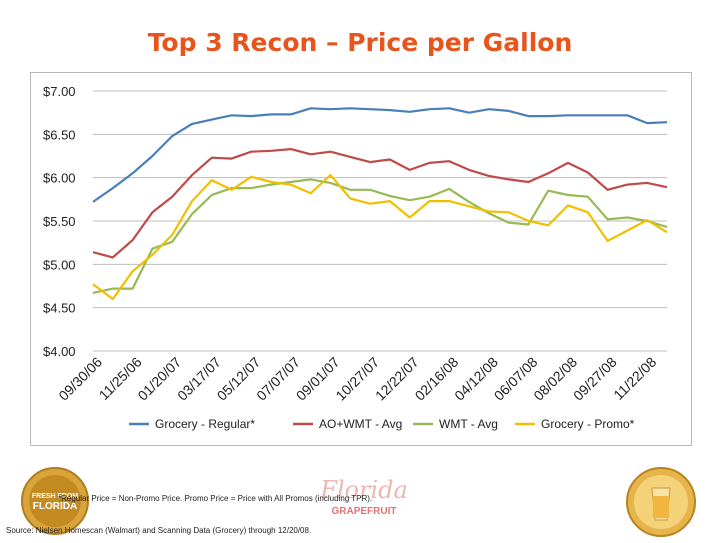  I want to click on svg-text: FRESH FROM, so click(55, 496).